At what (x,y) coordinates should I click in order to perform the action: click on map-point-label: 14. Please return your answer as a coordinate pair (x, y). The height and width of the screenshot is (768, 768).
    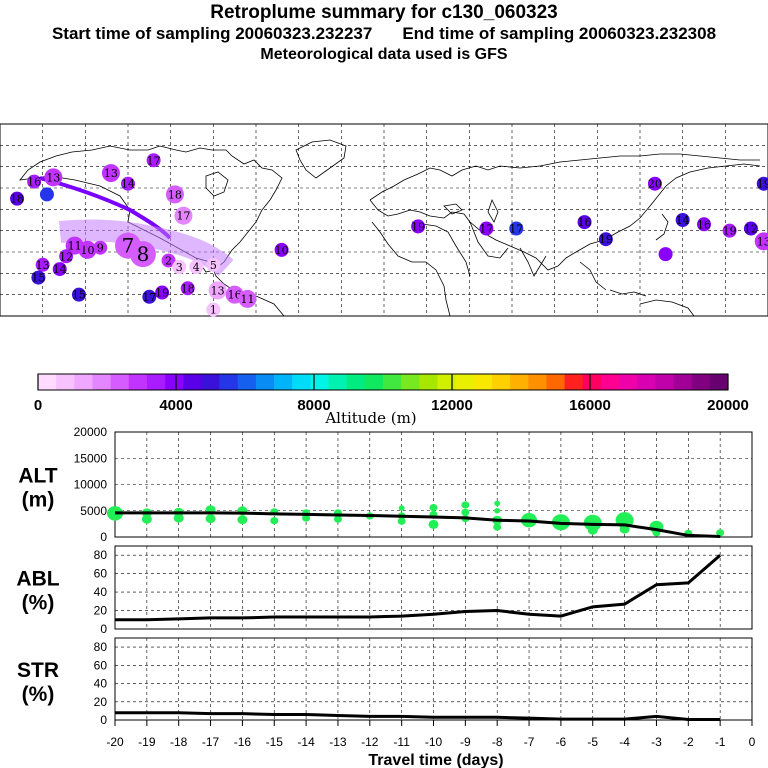
    Looking at the image, I should click on (60, 269).